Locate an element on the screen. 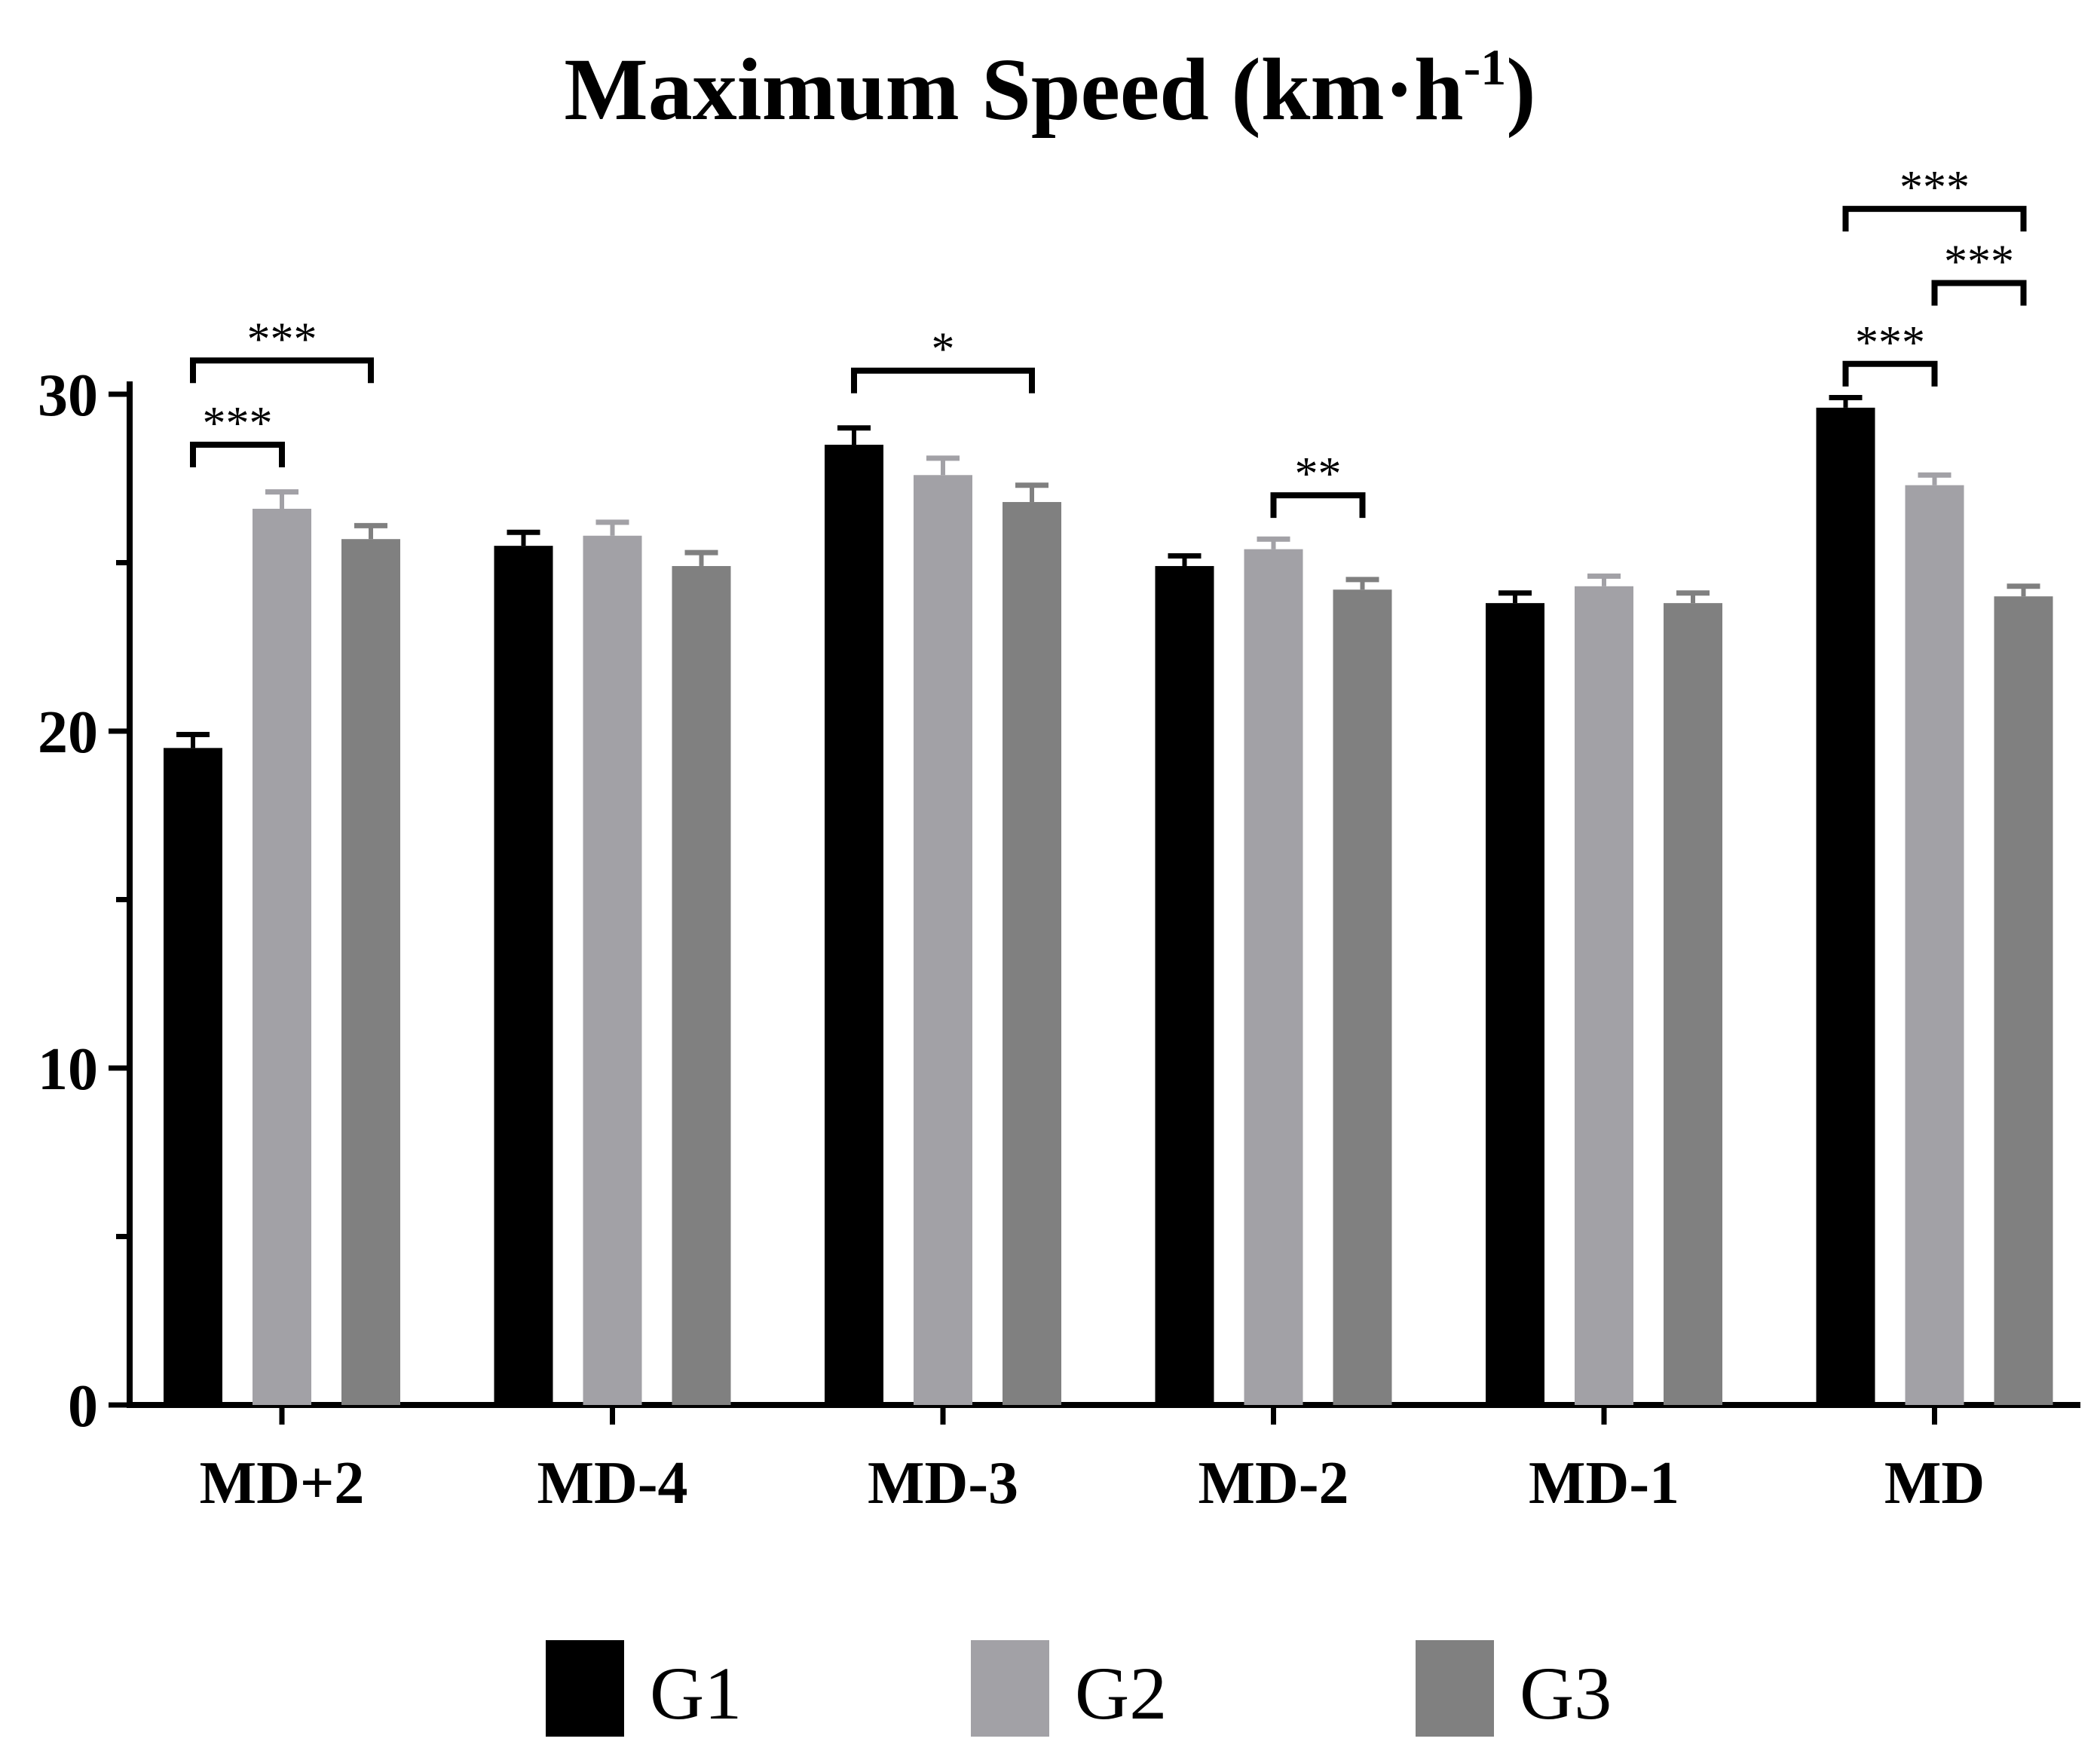 Image resolution: width=2100 pixels, height=1760 pixels. legend-swatch-g3 is located at coordinates (1455, 1688).